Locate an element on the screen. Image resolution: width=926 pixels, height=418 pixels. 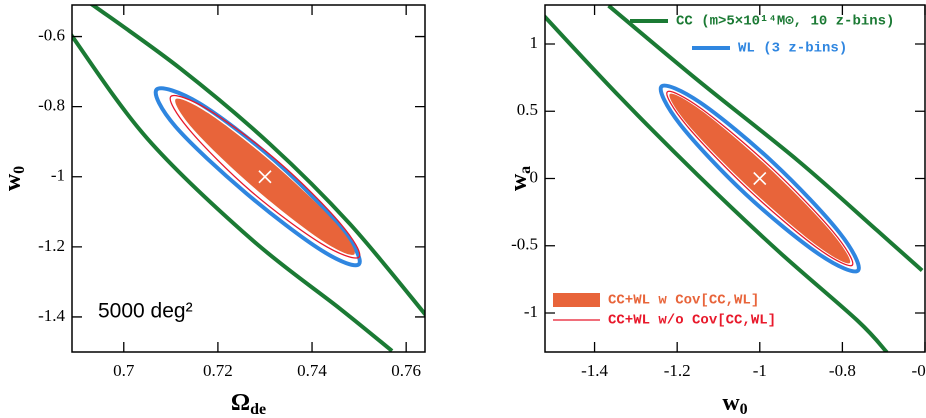
legend-swatch is located at coordinates (576, 300).